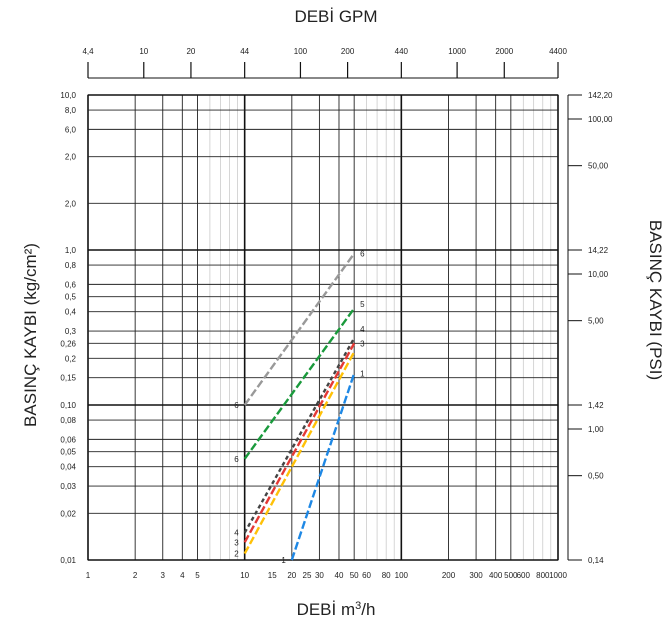  What do you see at coordinates (68, 513) in the screenshot?
I see `y-tick-label: 0,02` at bounding box center [68, 513].